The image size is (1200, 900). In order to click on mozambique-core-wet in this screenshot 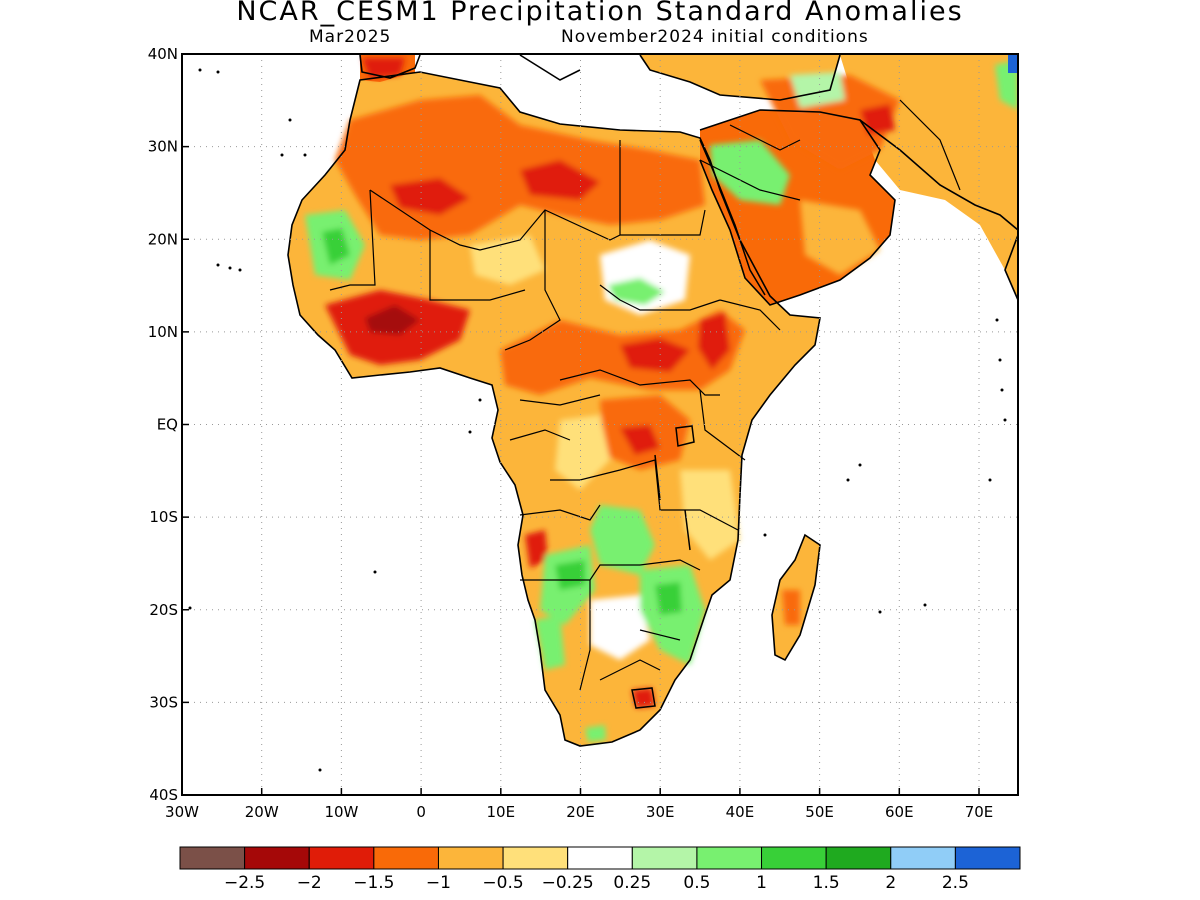, I will do `click(668, 598)`.